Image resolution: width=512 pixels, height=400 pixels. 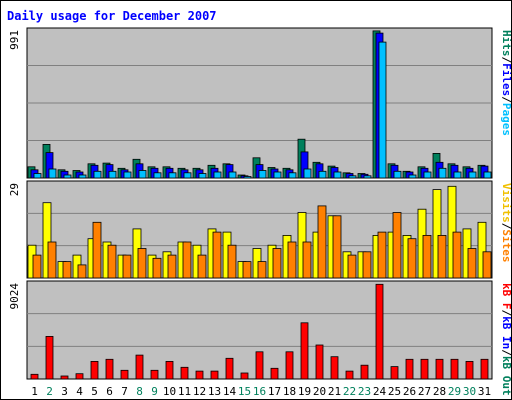 What do you see at coordinates (14, 189) in the screenshot?
I see `panel-max-label: 29` at bounding box center [14, 189].